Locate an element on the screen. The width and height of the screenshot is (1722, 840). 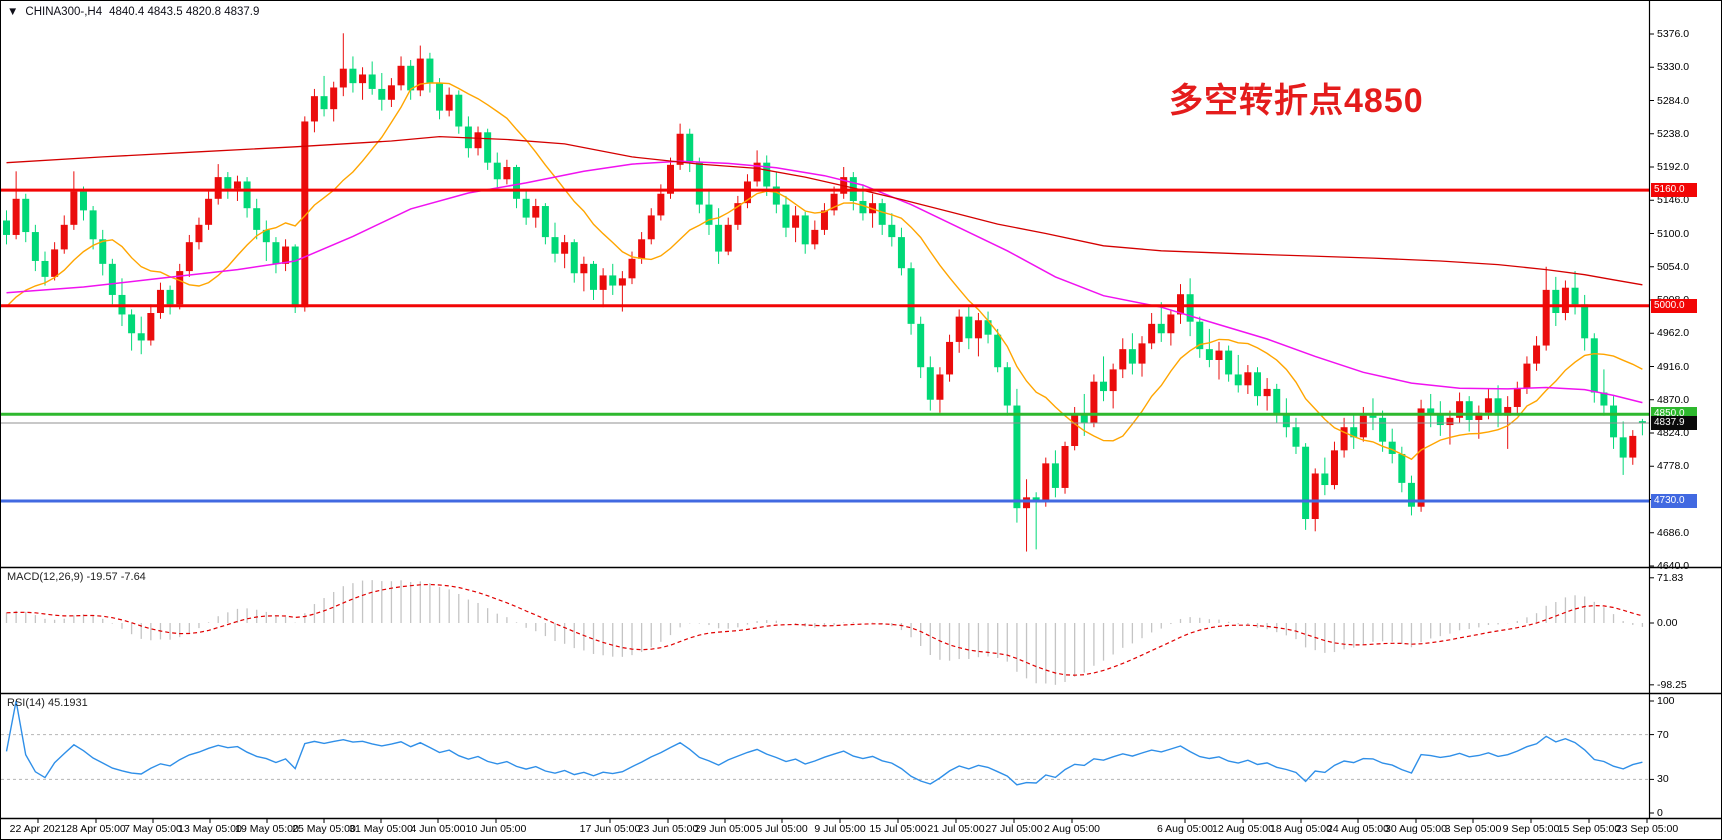
time-tick-label: 15 Jul 05:00 is located at coordinates (898, 829).